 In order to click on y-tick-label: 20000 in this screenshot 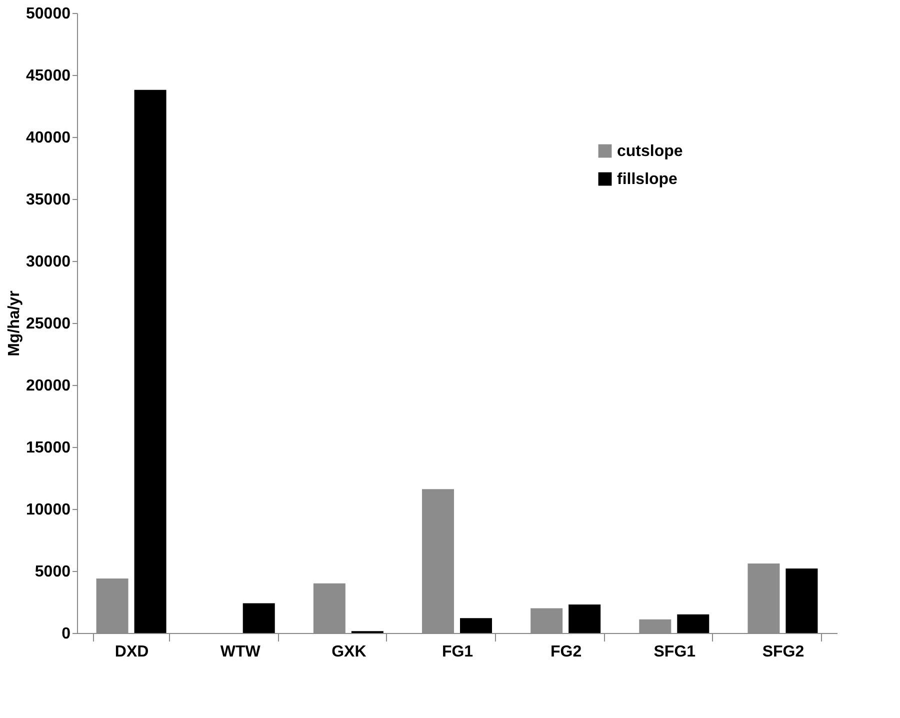, I will do `click(48, 386)`.